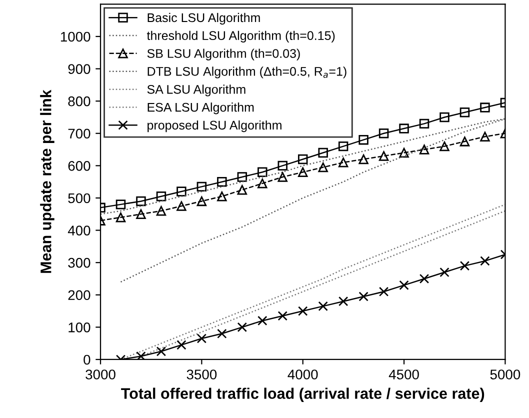 The image size is (529, 418). Describe the element at coordinates (79, 327) in the screenshot. I see `y-tick-label: 100` at that location.